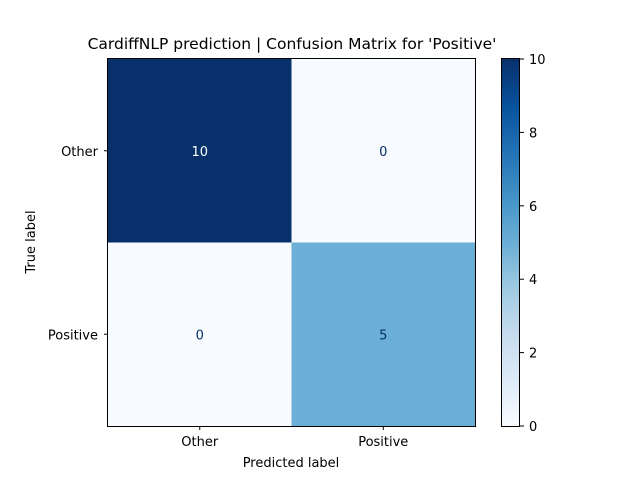  Describe the element at coordinates (78, 244) in the screenshot. I see `y-axis-ticks: Other Positive` at that location.